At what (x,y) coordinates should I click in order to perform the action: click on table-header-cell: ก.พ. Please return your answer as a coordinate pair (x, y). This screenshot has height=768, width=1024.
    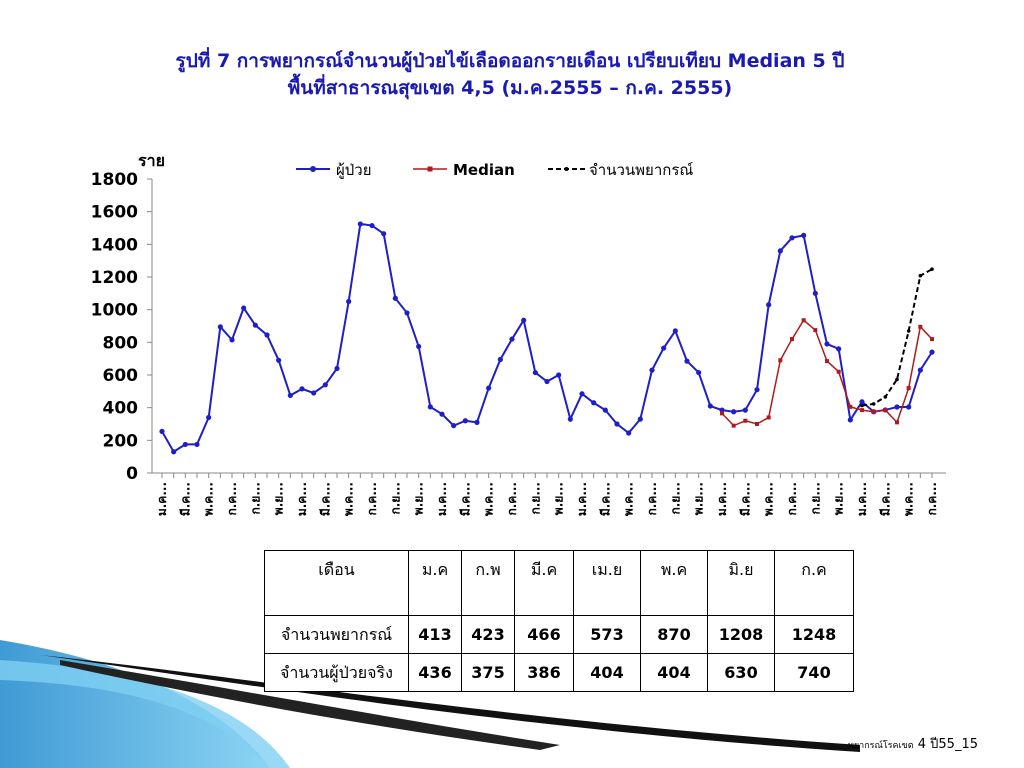
    Looking at the image, I should click on (488, 583).